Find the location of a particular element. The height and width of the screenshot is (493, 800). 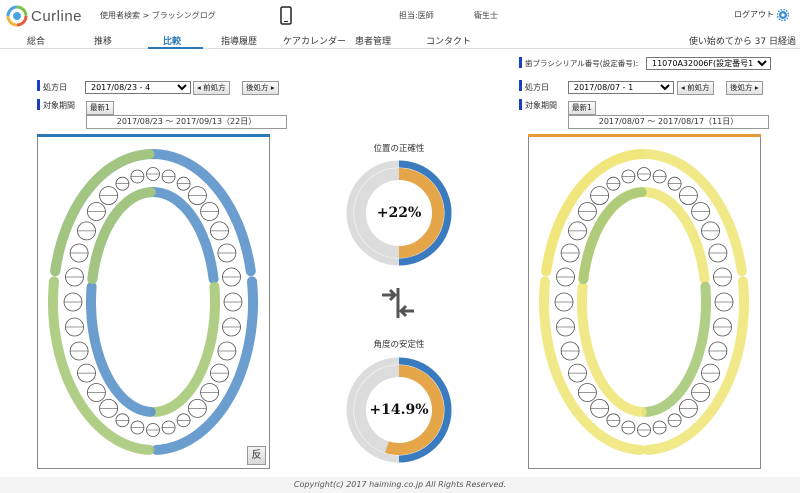

left-period-range: 2017/08/23 ～ 2017/09/13（22日） is located at coordinates (186, 122).